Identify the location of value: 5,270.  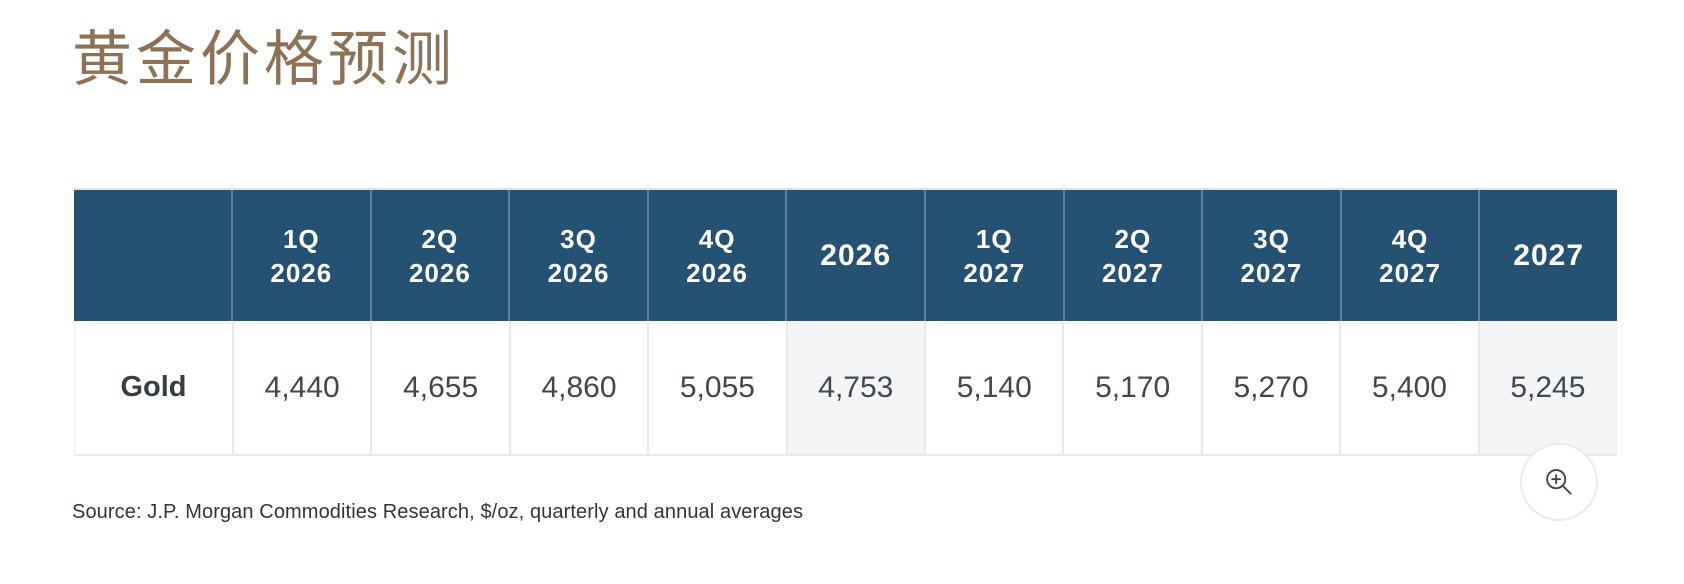
(1271, 387).